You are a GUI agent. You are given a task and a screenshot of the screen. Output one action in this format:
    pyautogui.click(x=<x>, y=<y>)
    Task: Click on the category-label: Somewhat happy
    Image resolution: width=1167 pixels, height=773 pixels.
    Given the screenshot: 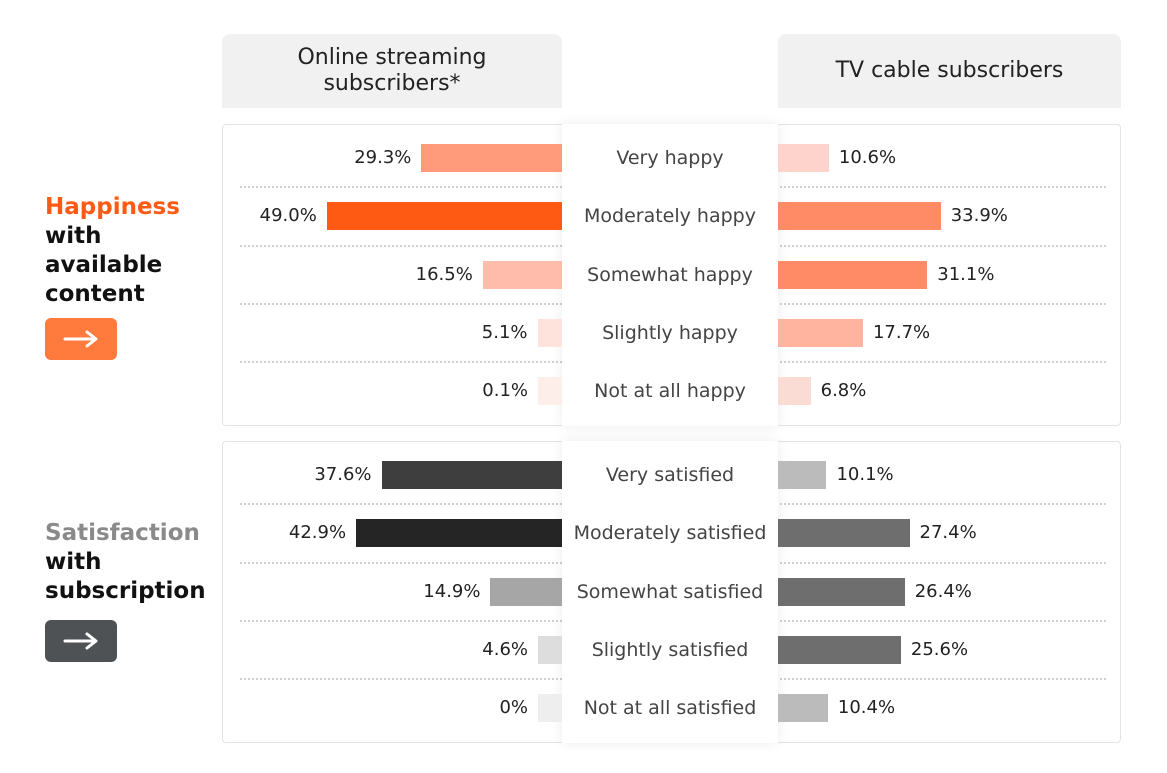 What is the action you would take?
    pyautogui.click(x=670, y=275)
    